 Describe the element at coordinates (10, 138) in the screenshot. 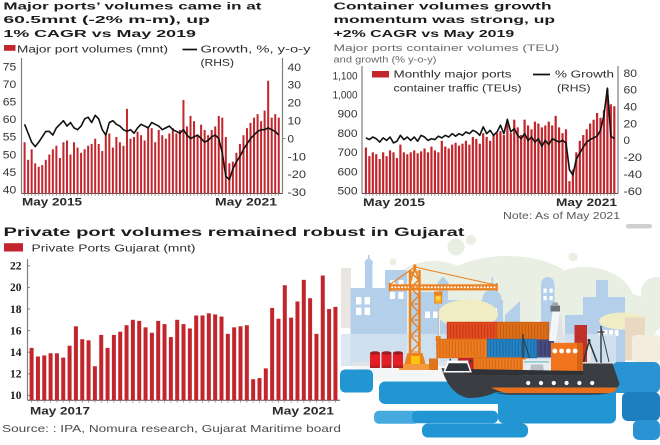

I see `svg-text: 55` at that location.